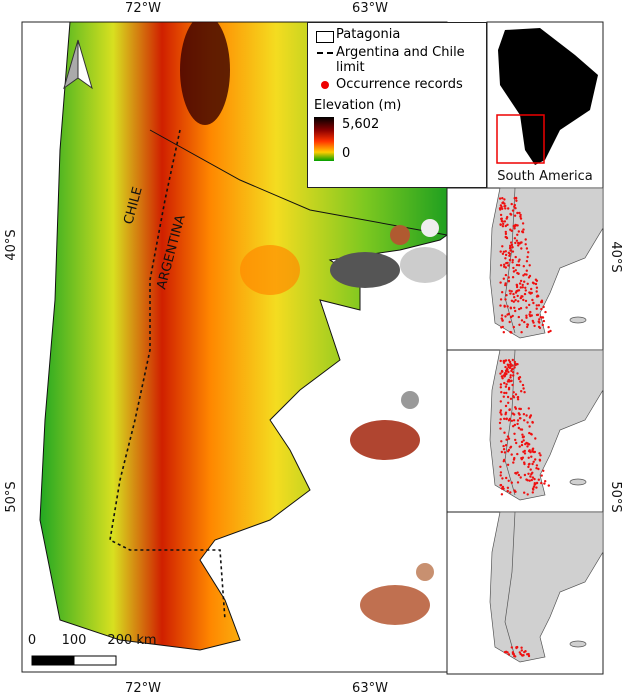 The height and width of the screenshot is (700, 625). Describe the element at coordinates (368, 34) in the screenshot. I see `legend-label: Patagonia` at that location.